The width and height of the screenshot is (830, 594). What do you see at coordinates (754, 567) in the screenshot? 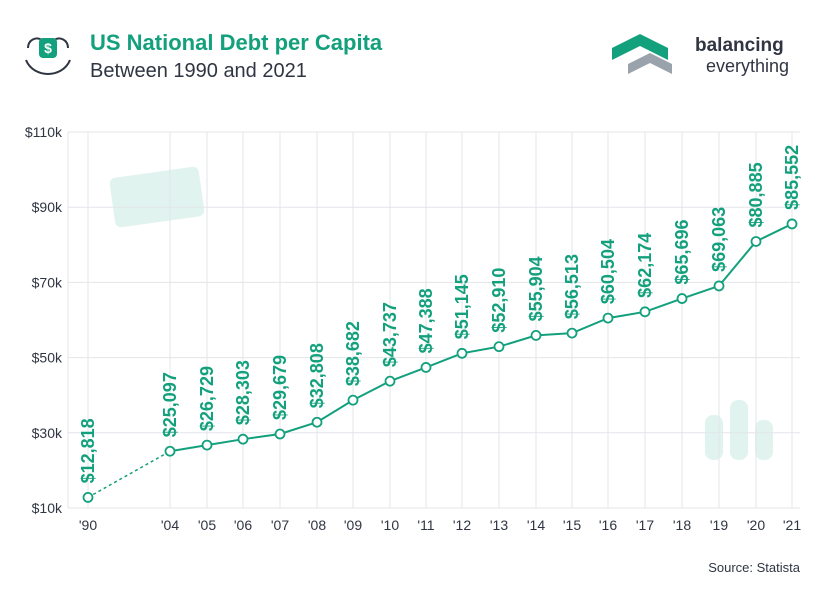
I see `source-note: Source: Statista` at bounding box center [754, 567].